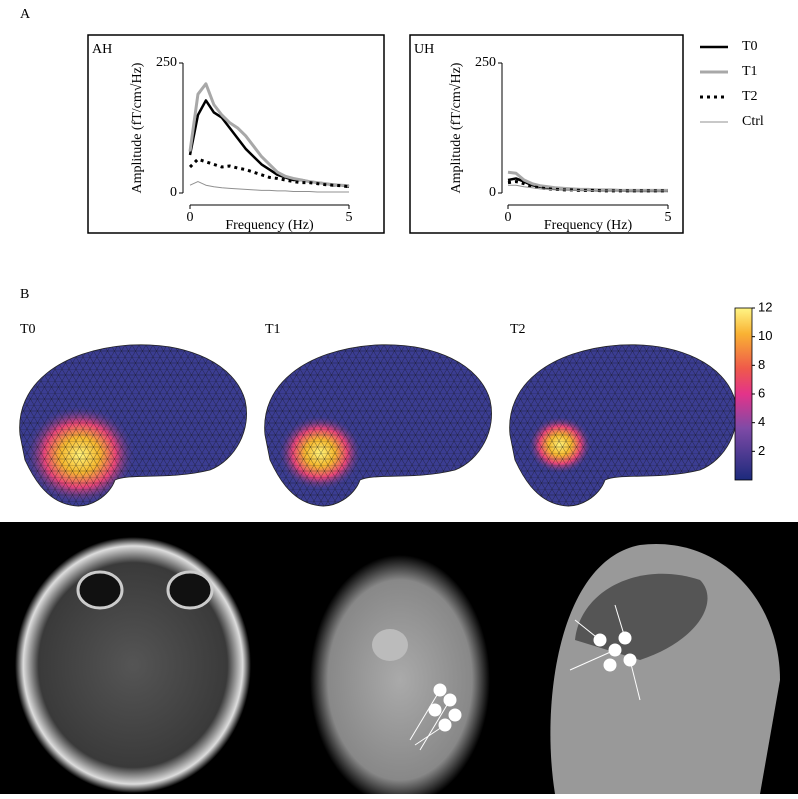 The width and height of the screenshot is (798, 799). I want to click on legend-label: T0, so click(750, 46).